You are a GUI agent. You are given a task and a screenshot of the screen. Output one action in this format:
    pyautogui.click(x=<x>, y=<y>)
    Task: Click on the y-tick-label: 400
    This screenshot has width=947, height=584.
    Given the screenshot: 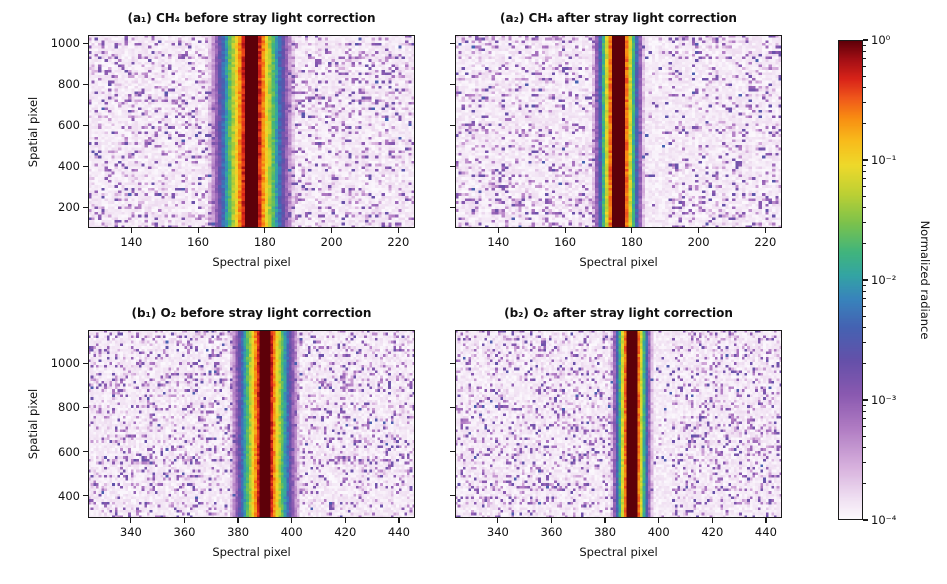 What is the action you would take?
    pyautogui.click(x=69, y=495)
    